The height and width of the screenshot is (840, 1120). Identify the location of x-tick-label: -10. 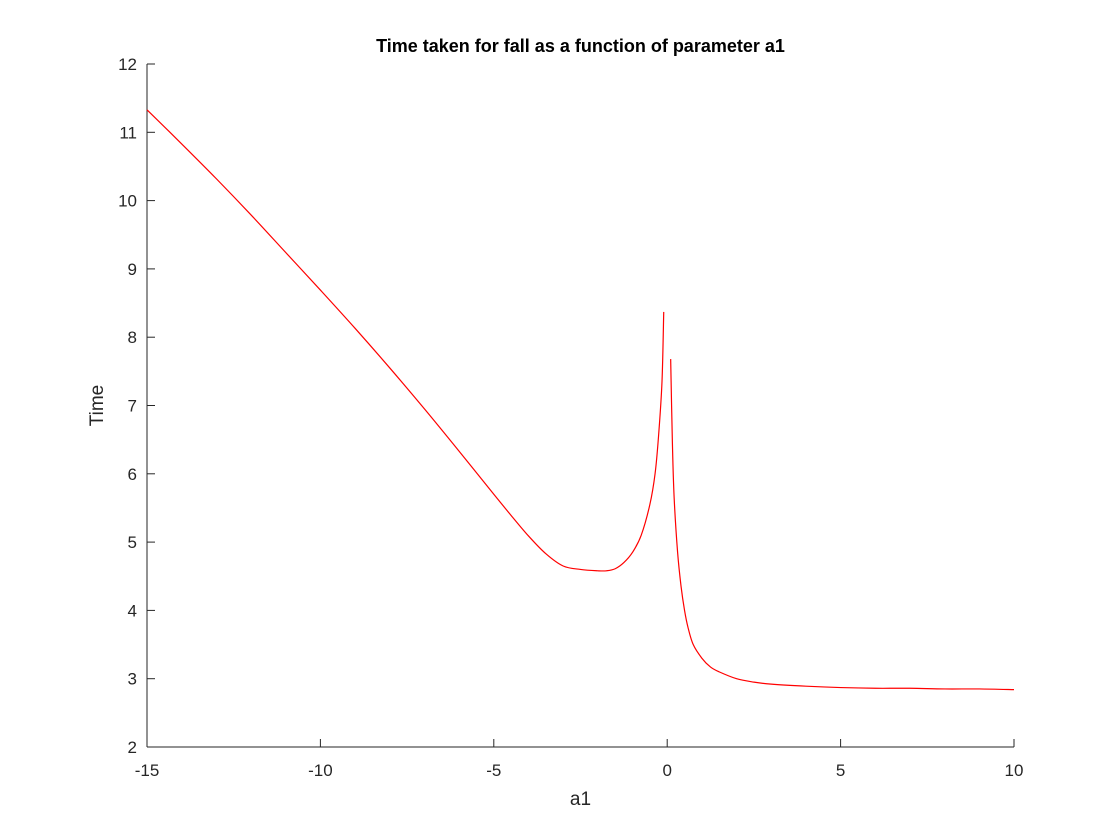
(320, 770).